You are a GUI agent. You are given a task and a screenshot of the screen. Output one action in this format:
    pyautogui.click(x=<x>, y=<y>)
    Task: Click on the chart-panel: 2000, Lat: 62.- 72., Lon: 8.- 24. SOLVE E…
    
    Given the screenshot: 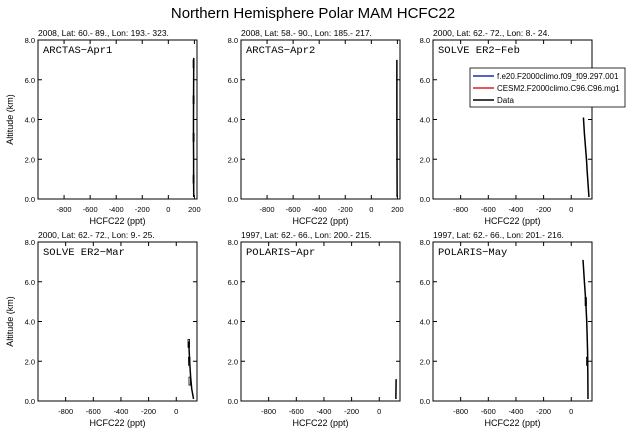 What is the action you would take?
    pyautogui.click(x=523, y=127)
    